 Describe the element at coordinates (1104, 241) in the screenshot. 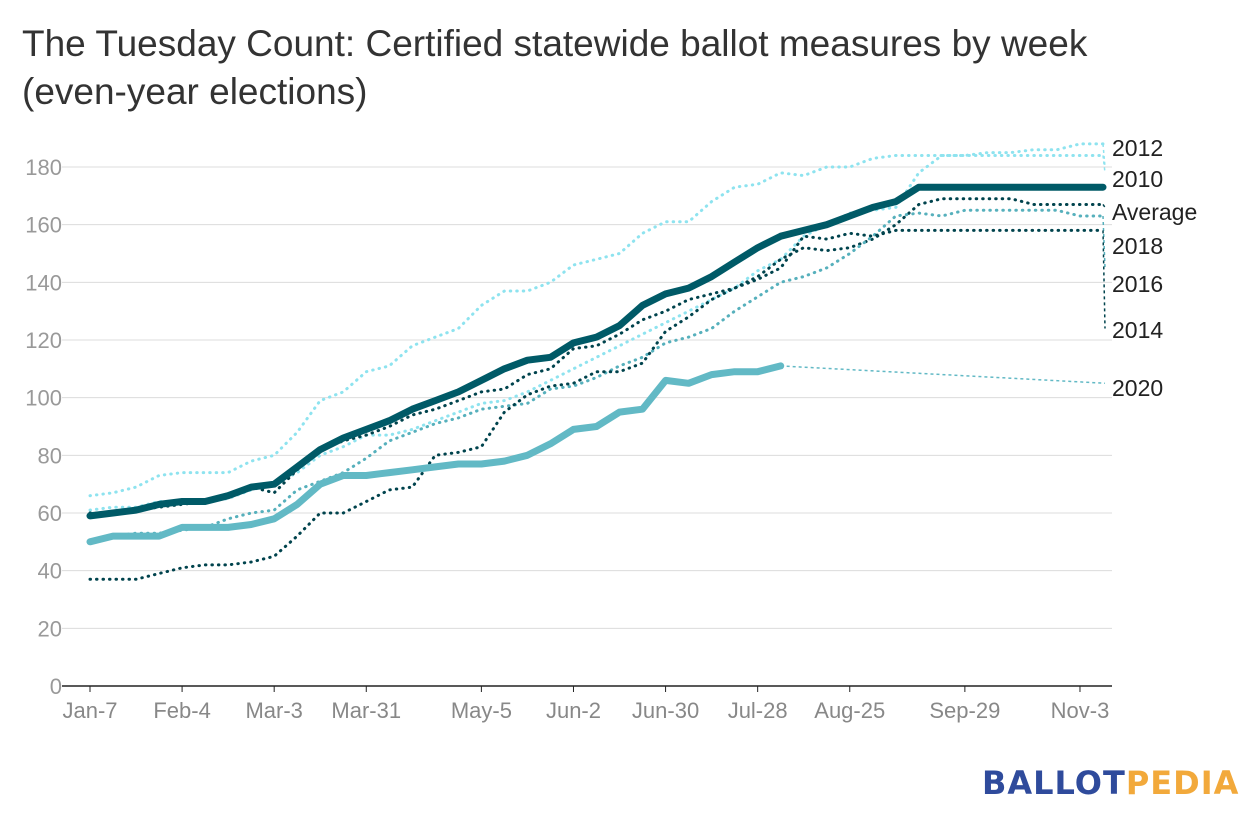

I see `series-leader-2016` at that location.